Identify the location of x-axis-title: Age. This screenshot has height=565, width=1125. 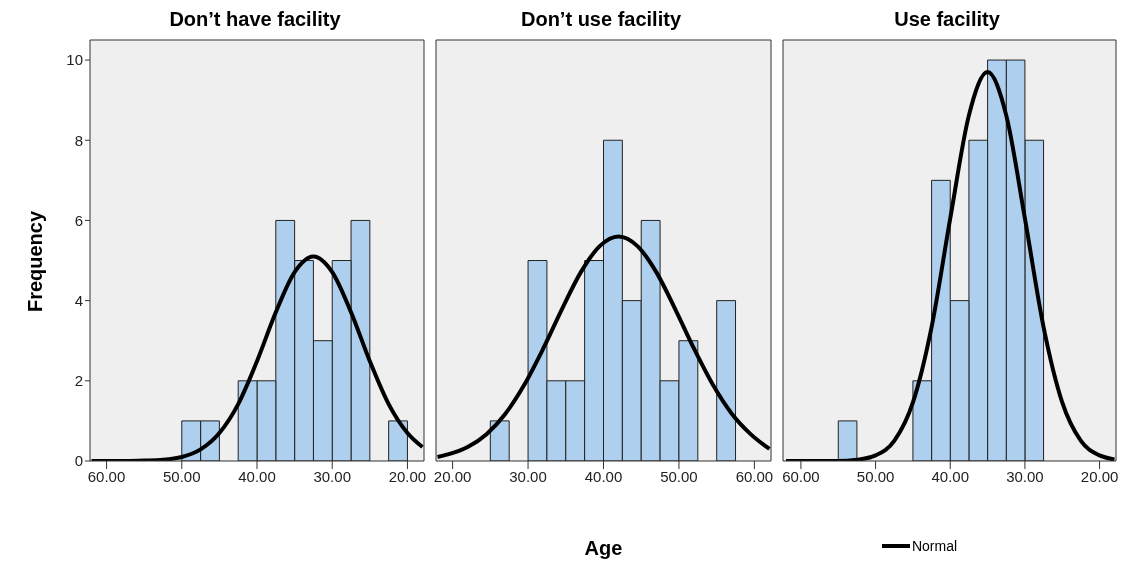
(603, 548).